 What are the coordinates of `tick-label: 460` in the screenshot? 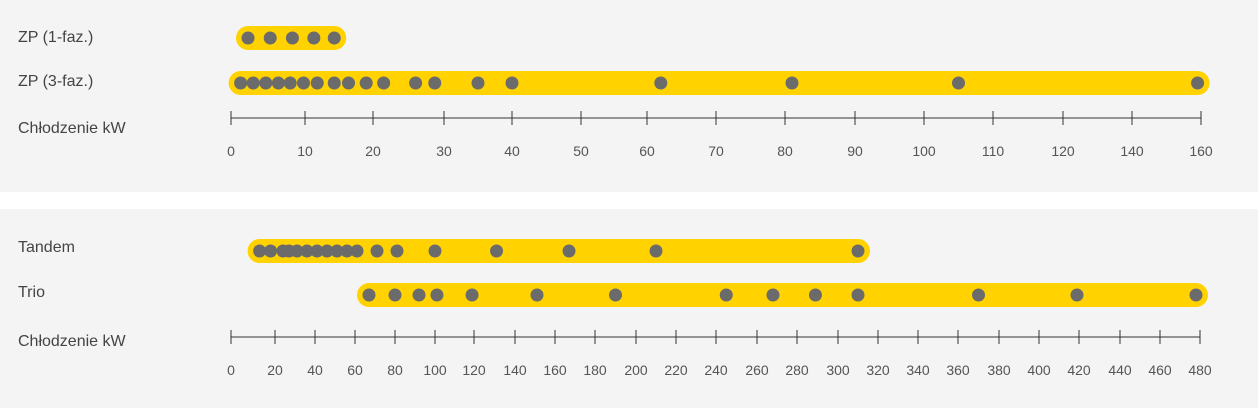 It's located at (1160, 370).